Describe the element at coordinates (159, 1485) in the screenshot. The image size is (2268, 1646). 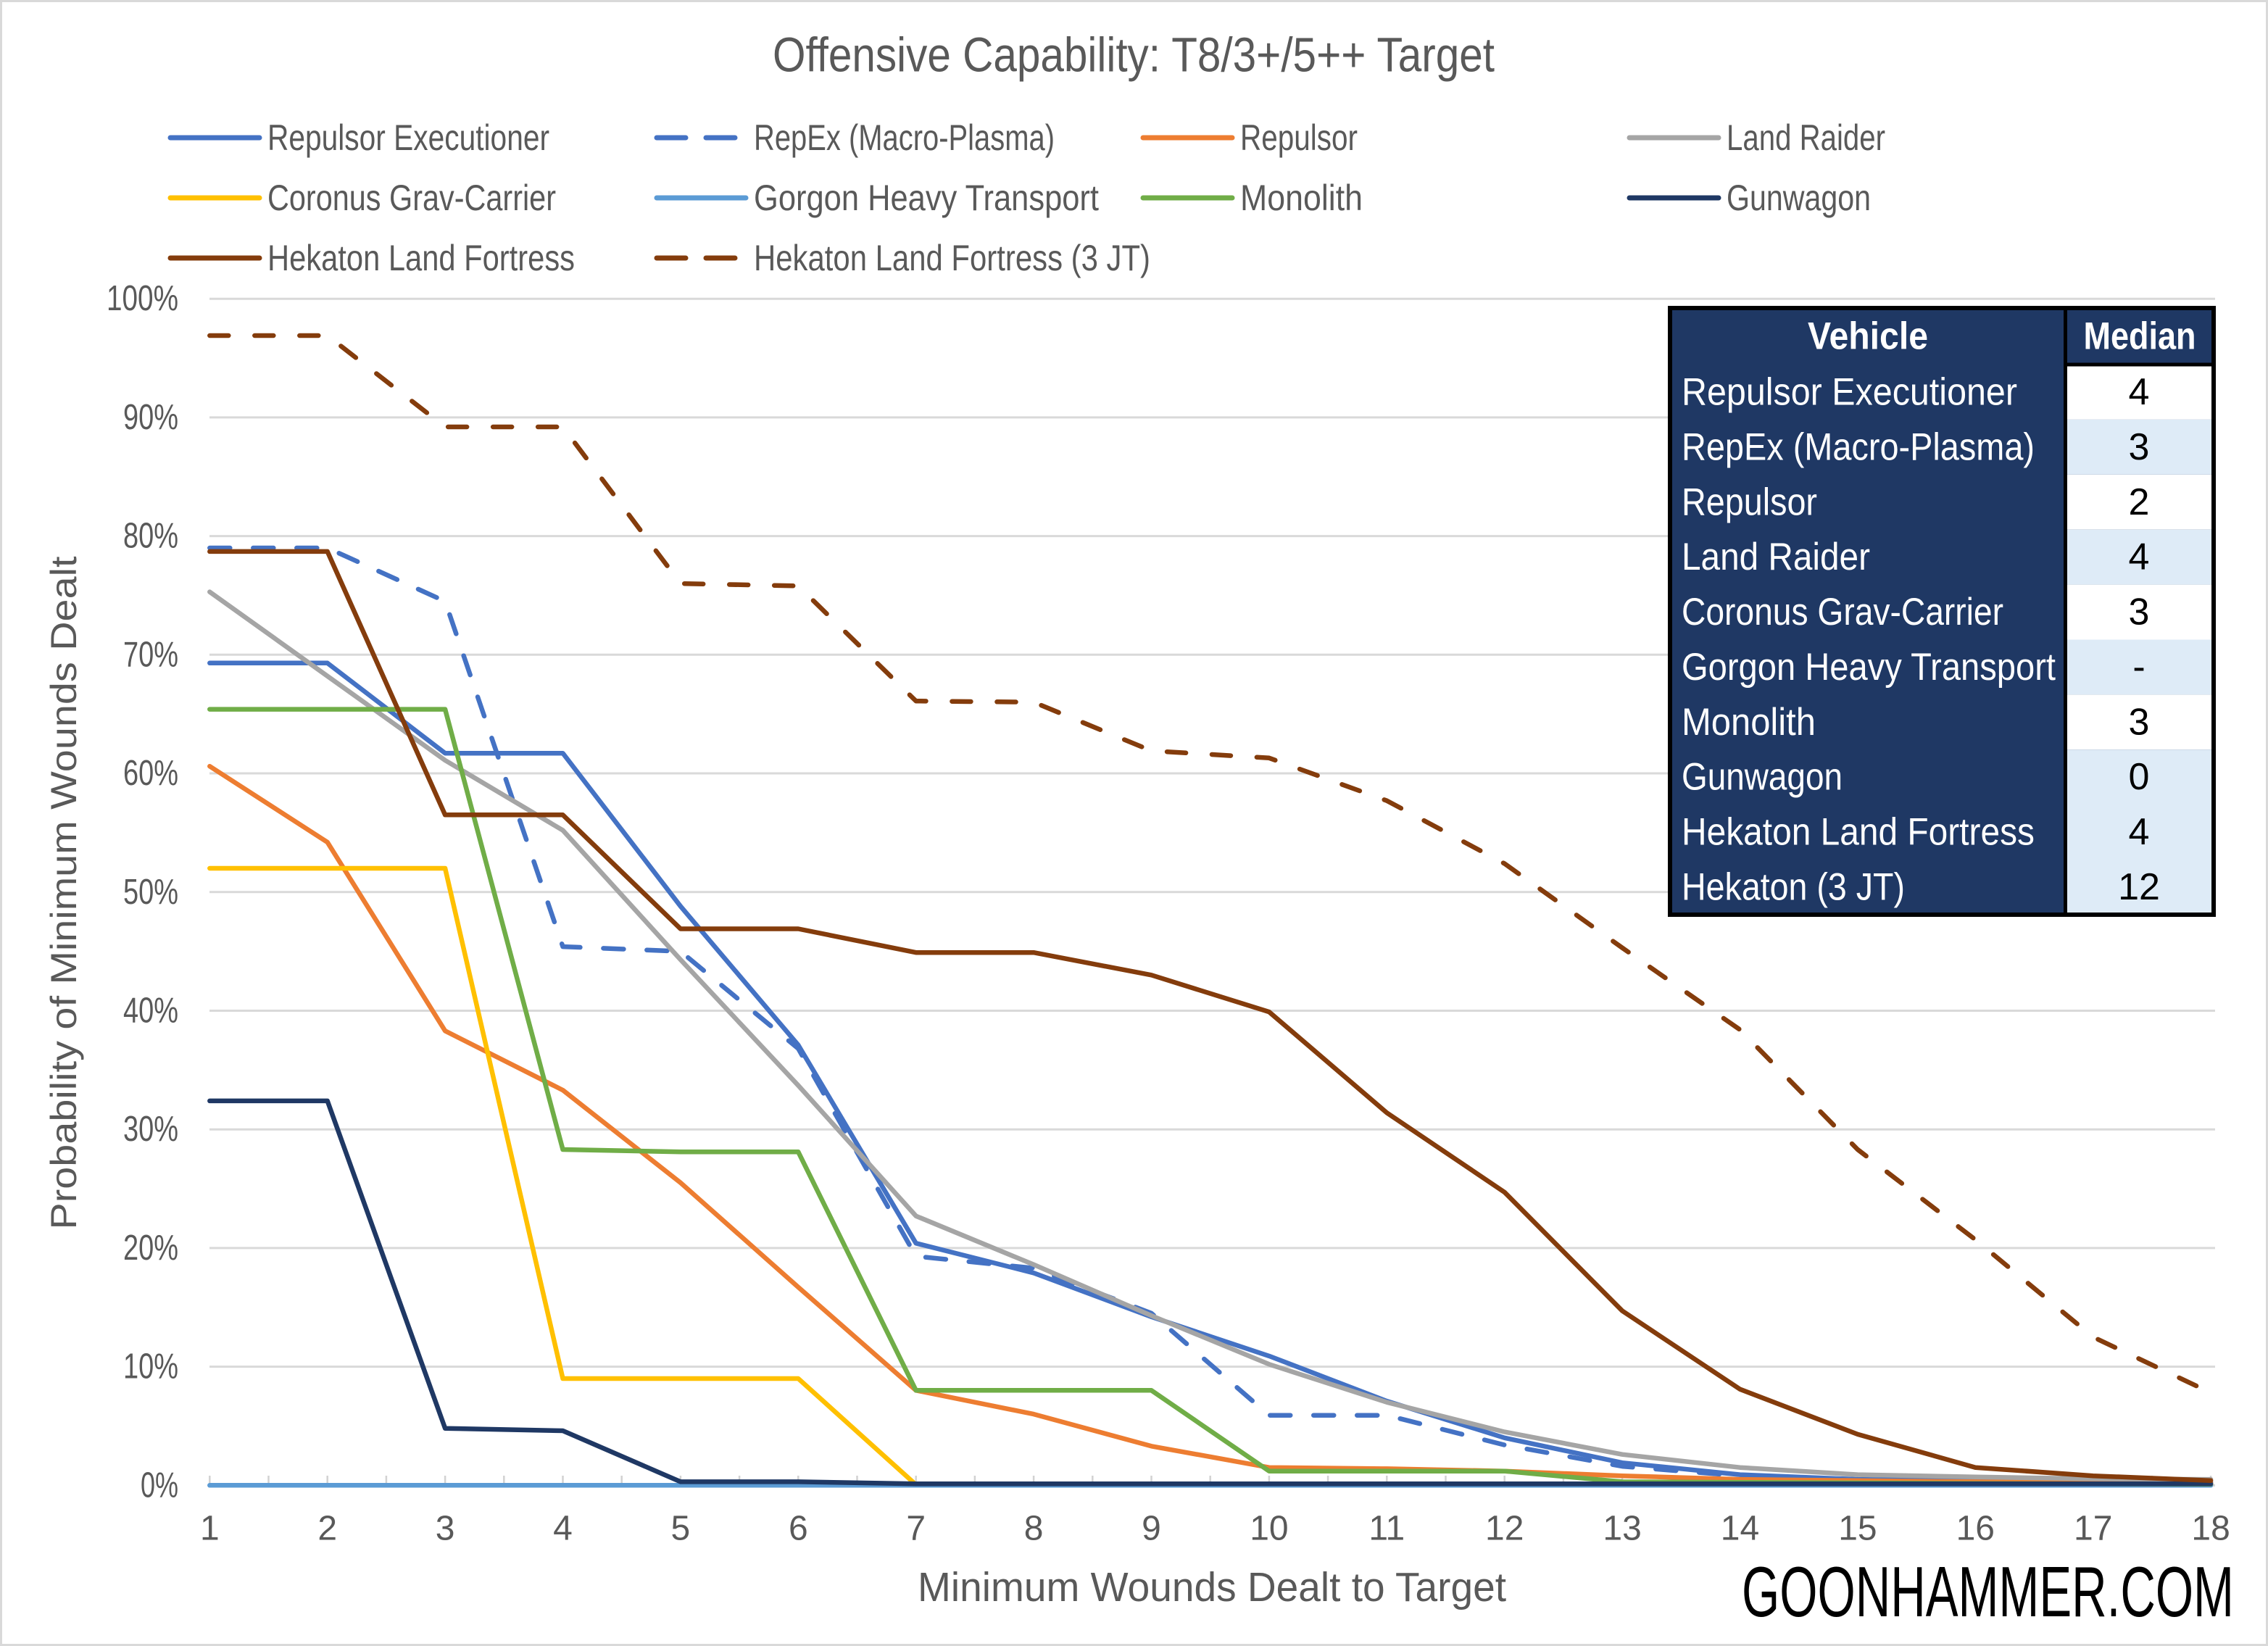
I see `svg-text: 0%` at that location.